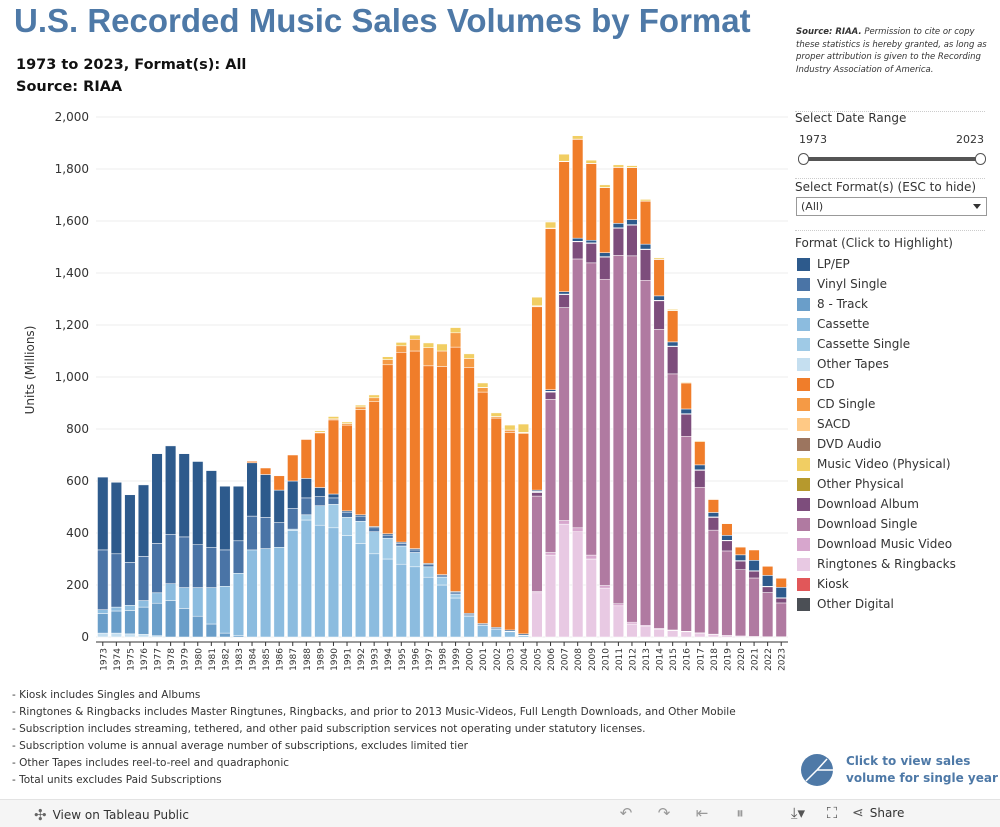 Image resolution: width=1000 pixels, height=827 pixels. What do you see at coordinates (876, 464) in the screenshot?
I see `legend-item: Music Video (Physical)` at bounding box center [876, 464].